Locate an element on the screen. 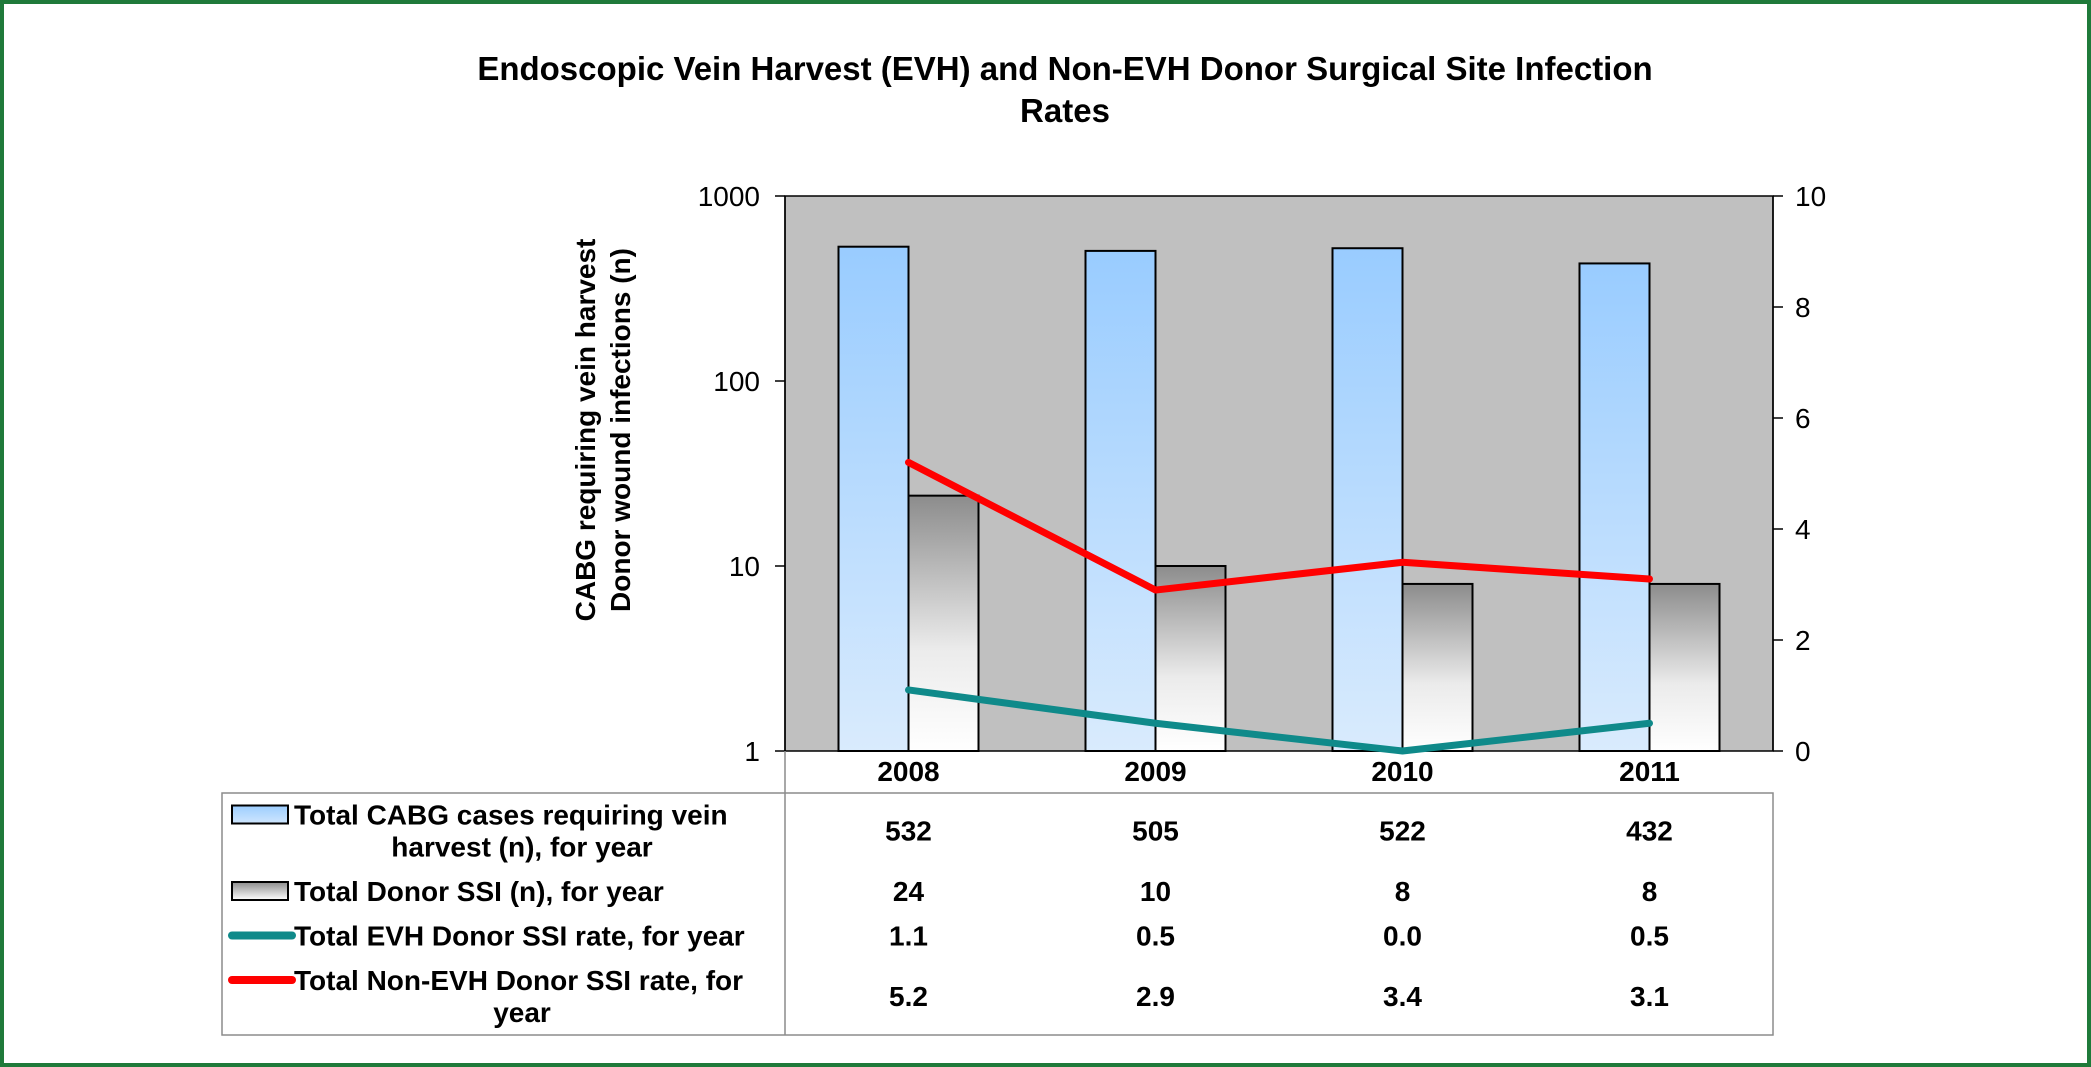 The width and height of the screenshot is (2091, 1067). bar-donor-ssi-2009 is located at coordinates (1190, 658).